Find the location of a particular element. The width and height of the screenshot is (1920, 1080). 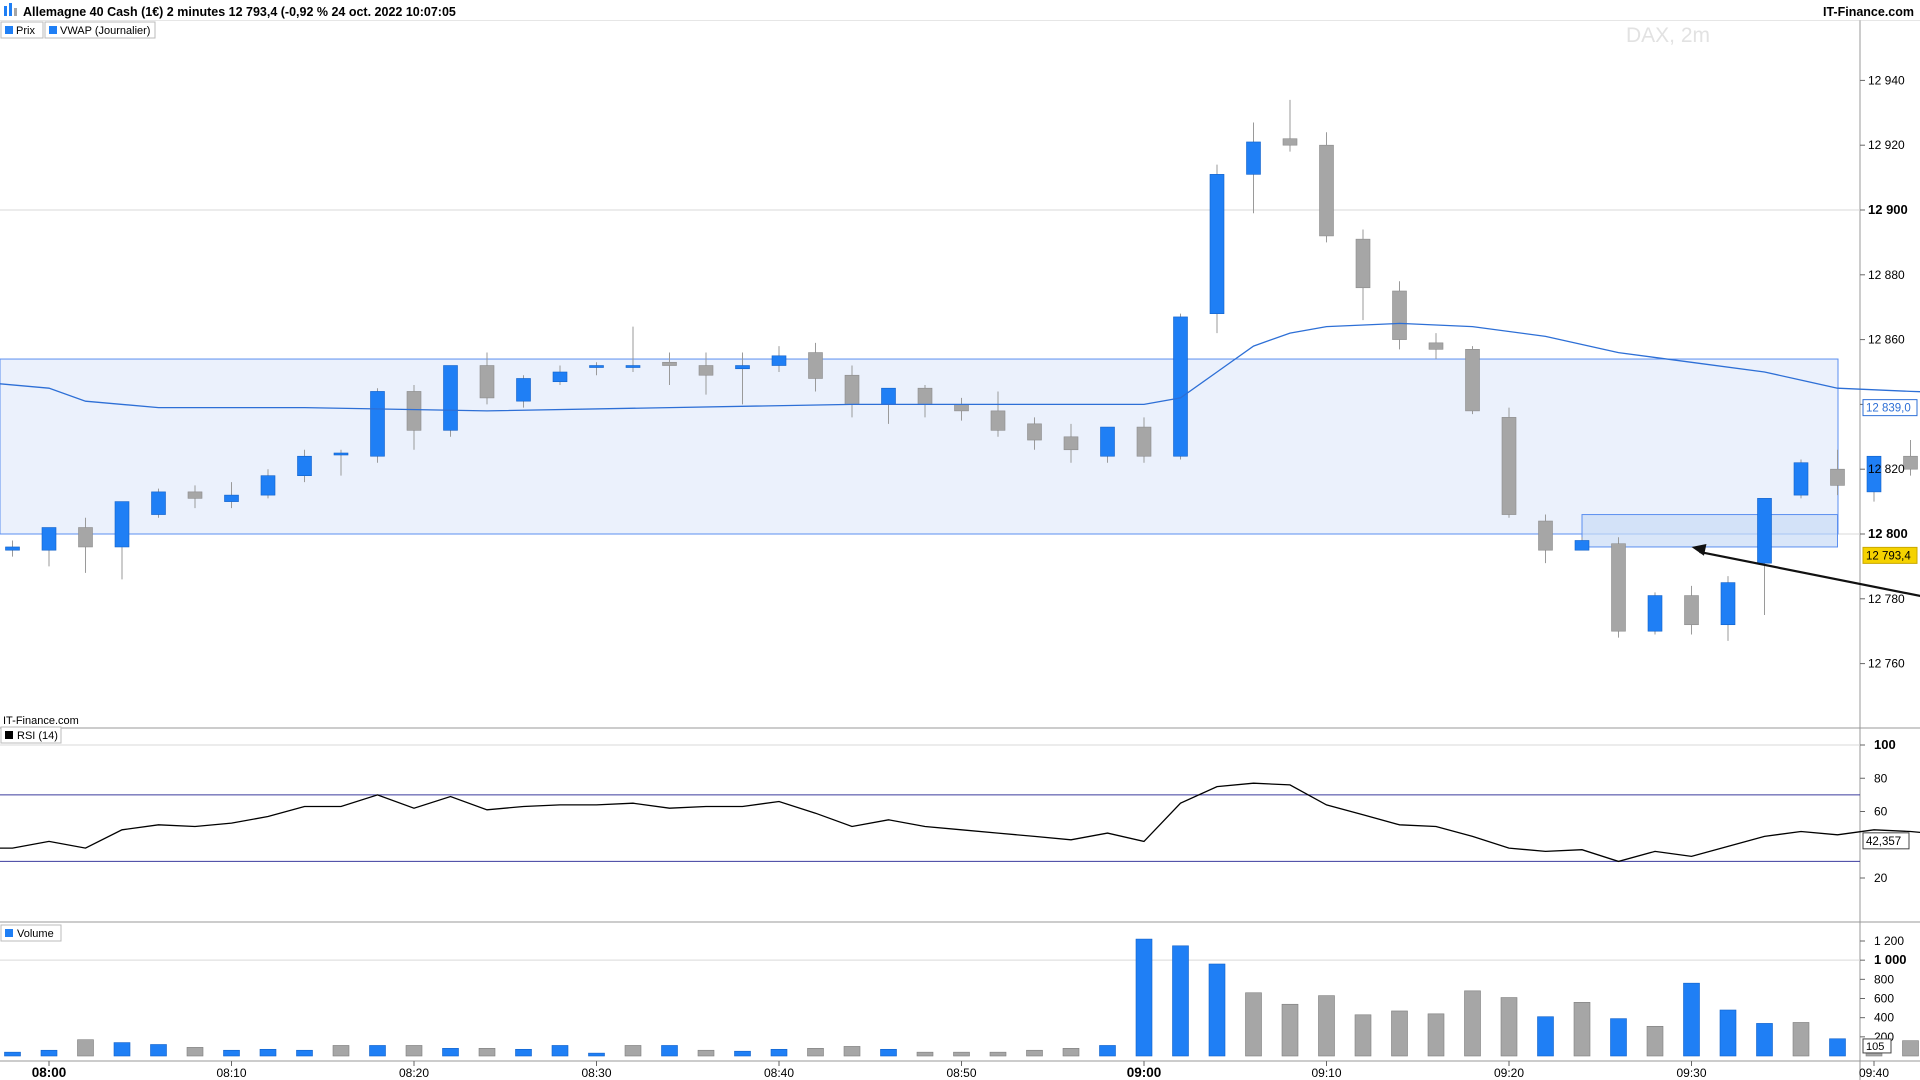

rsi-panel is located at coordinates (960, 803).